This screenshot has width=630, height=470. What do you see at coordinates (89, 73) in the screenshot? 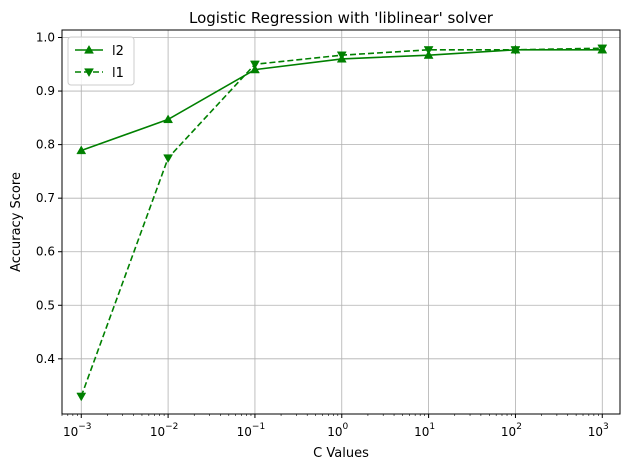
I see `legend-marker-l1` at bounding box center [89, 73].